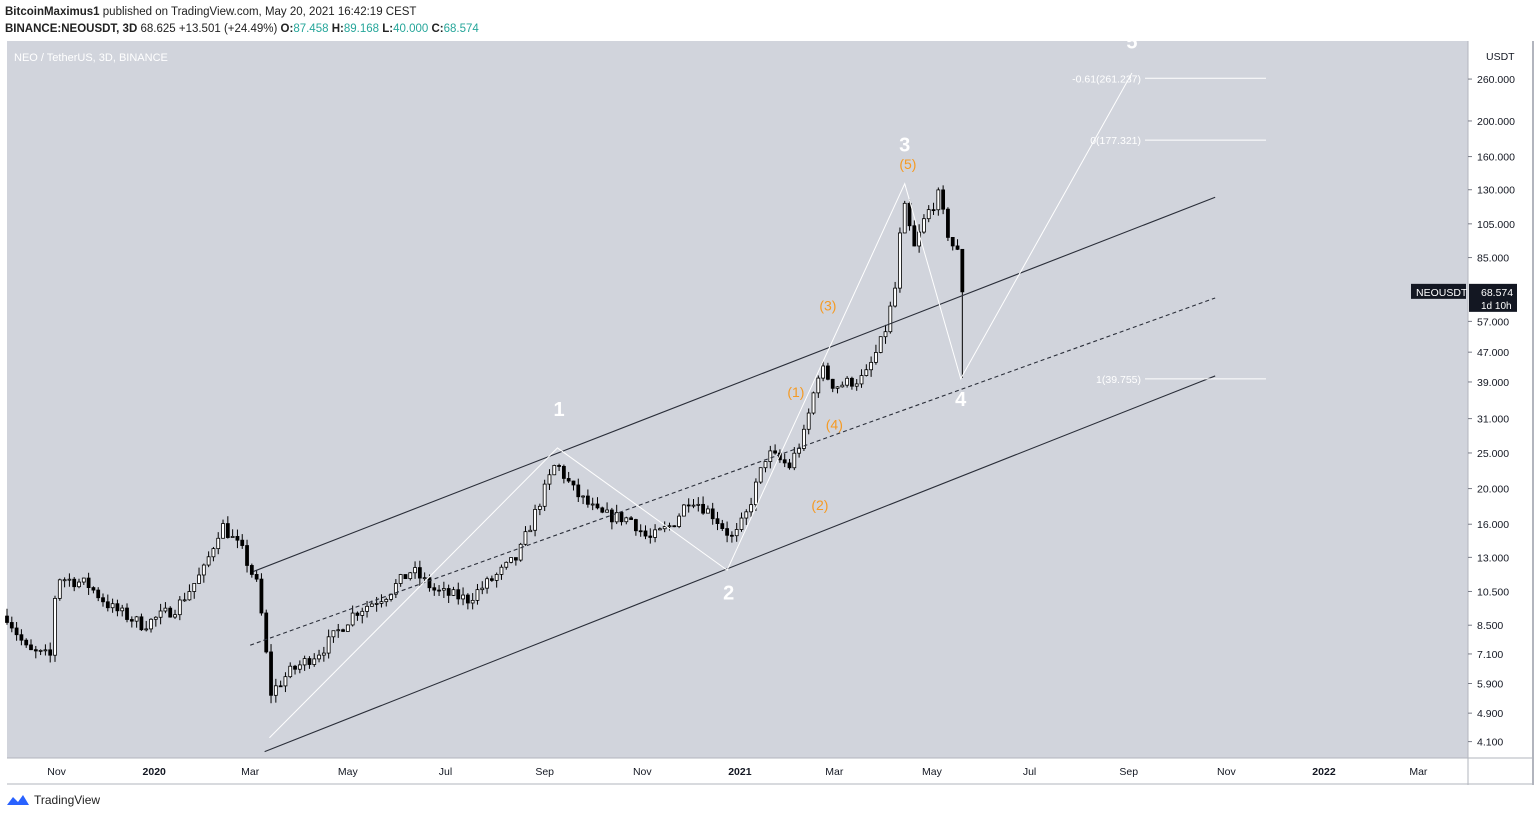 Image resolution: width=1536 pixels, height=819 pixels. What do you see at coordinates (1501, 399) in the screenshot?
I see `price-axis` at bounding box center [1501, 399].